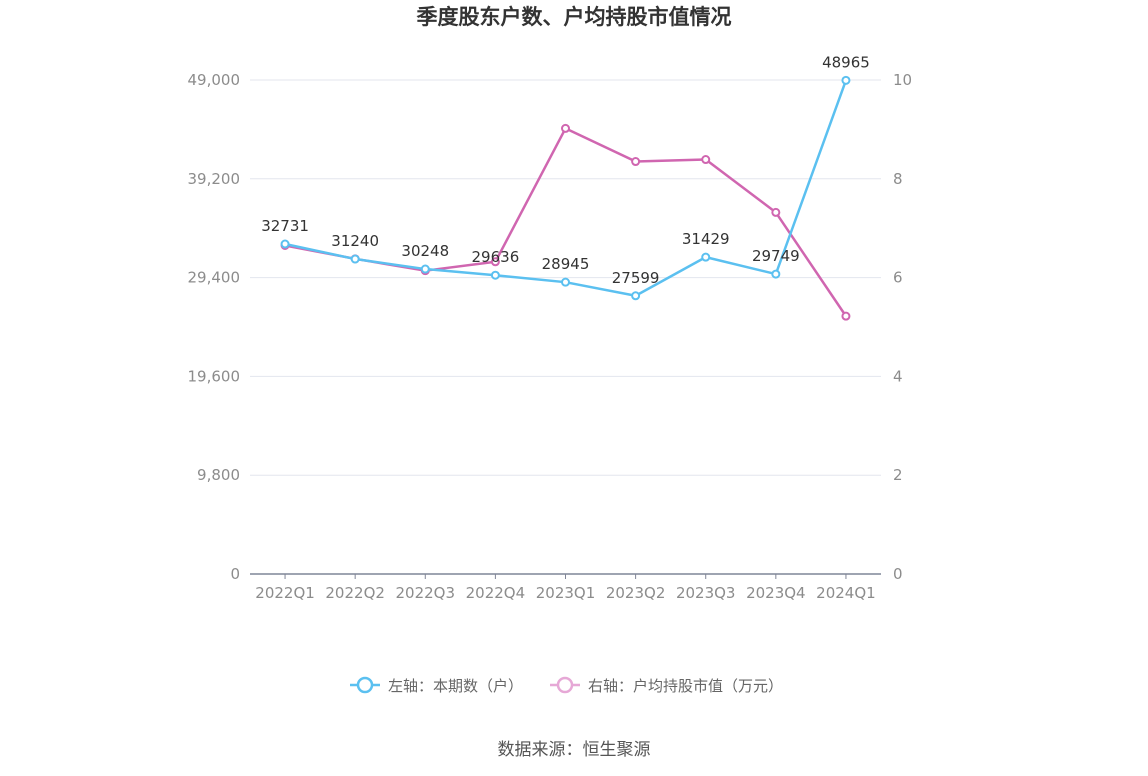 This screenshot has height=776, width=1148. Describe the element at coordinates (685, 686) in the screenshot. I see `legend-label: 右轴：户均持股市值（万元）` at that location.